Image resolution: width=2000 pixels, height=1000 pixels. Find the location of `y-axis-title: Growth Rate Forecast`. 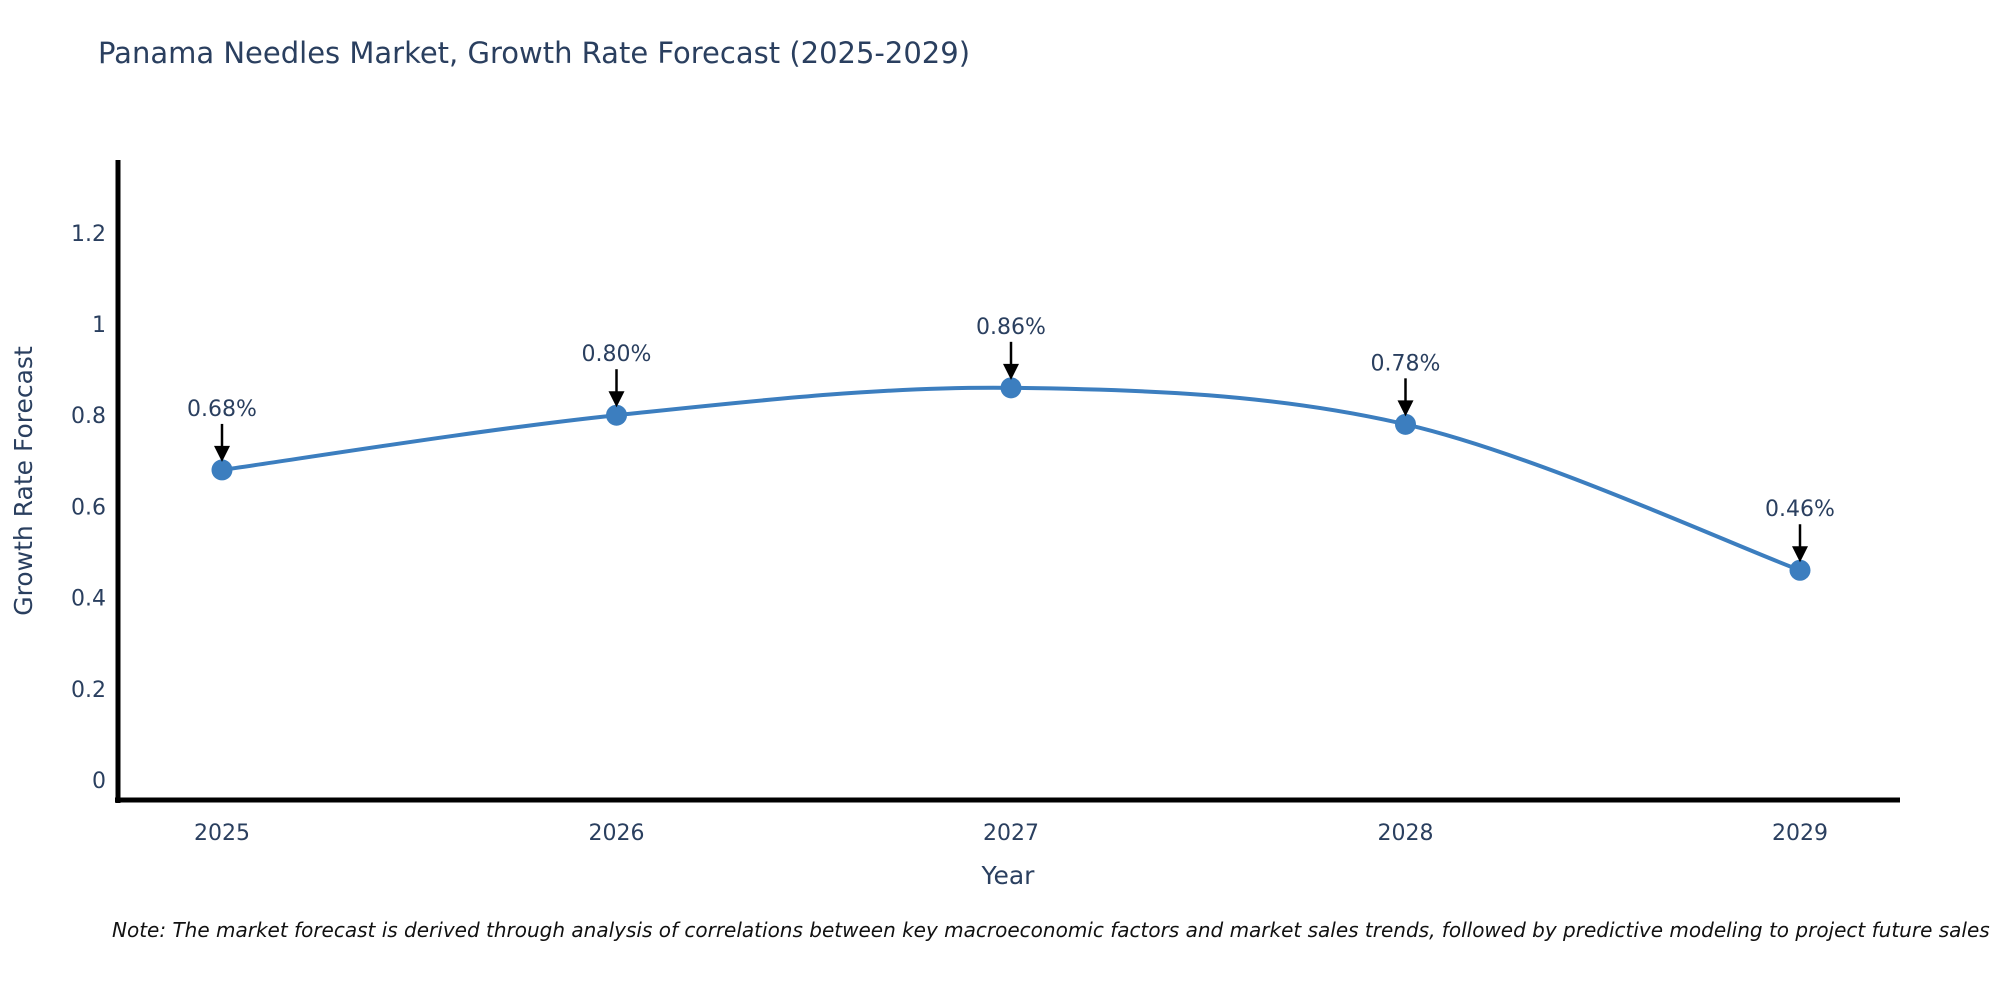

y-axis-title: Growth Rate Forecast is located at coordinates (23, 481).